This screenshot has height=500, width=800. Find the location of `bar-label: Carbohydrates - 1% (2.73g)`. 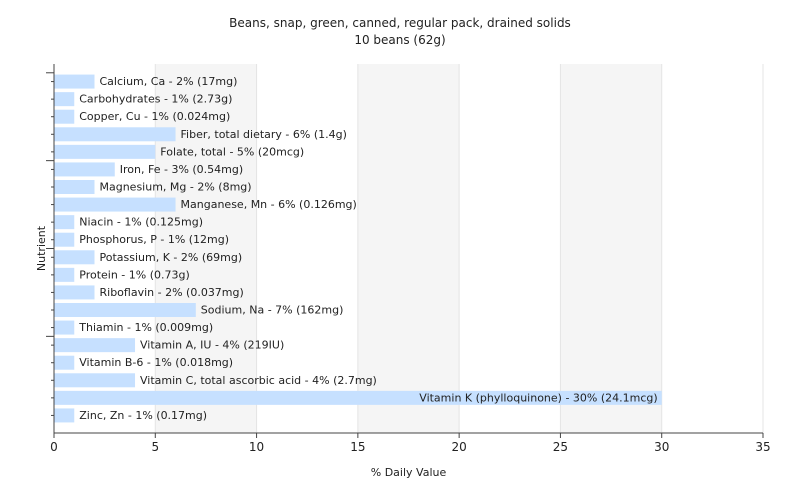

bar-label: Carbohydrates - 1% (2.73g) is located at coordinates (155, 99).